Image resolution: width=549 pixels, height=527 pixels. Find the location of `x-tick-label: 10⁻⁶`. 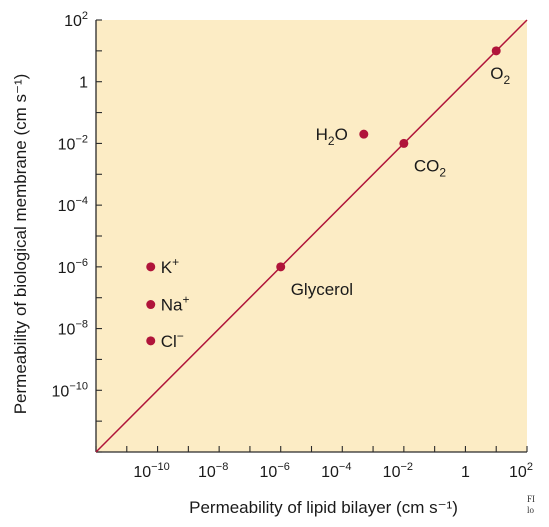

x-tick-label: 10⁻⁶ is located at coordinates (275, 471).